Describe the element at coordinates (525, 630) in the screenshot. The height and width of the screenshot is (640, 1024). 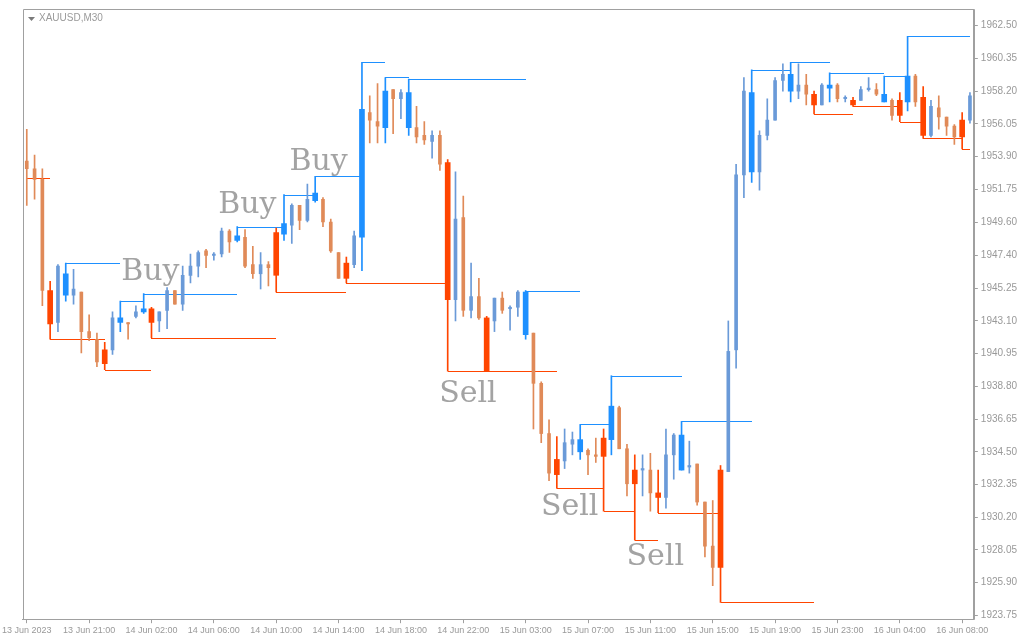
I see `x-tick-label: 15 Jun 03:00` at that location.